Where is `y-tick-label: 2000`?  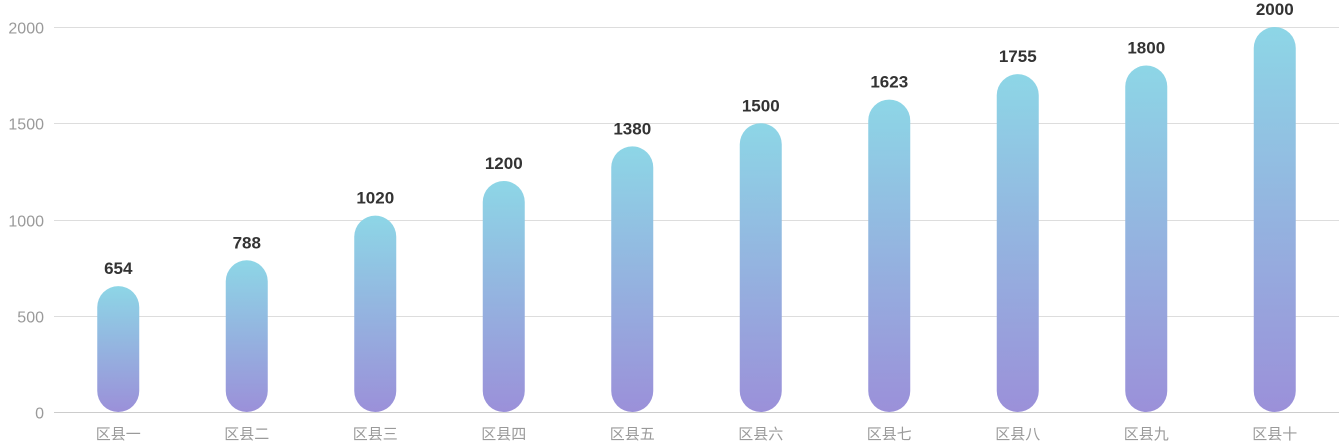
y-tick-label: 2000 is located at coordinates (26, 29).